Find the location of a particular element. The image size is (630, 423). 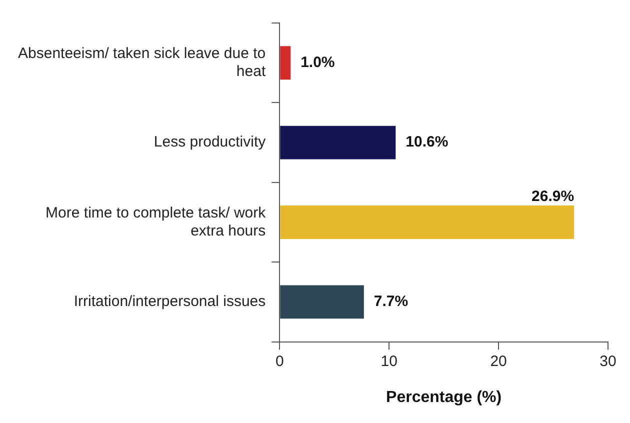

y-tick-label: Absenteeism/ taken sick leave due to heat is located at coordinates (142, 62).